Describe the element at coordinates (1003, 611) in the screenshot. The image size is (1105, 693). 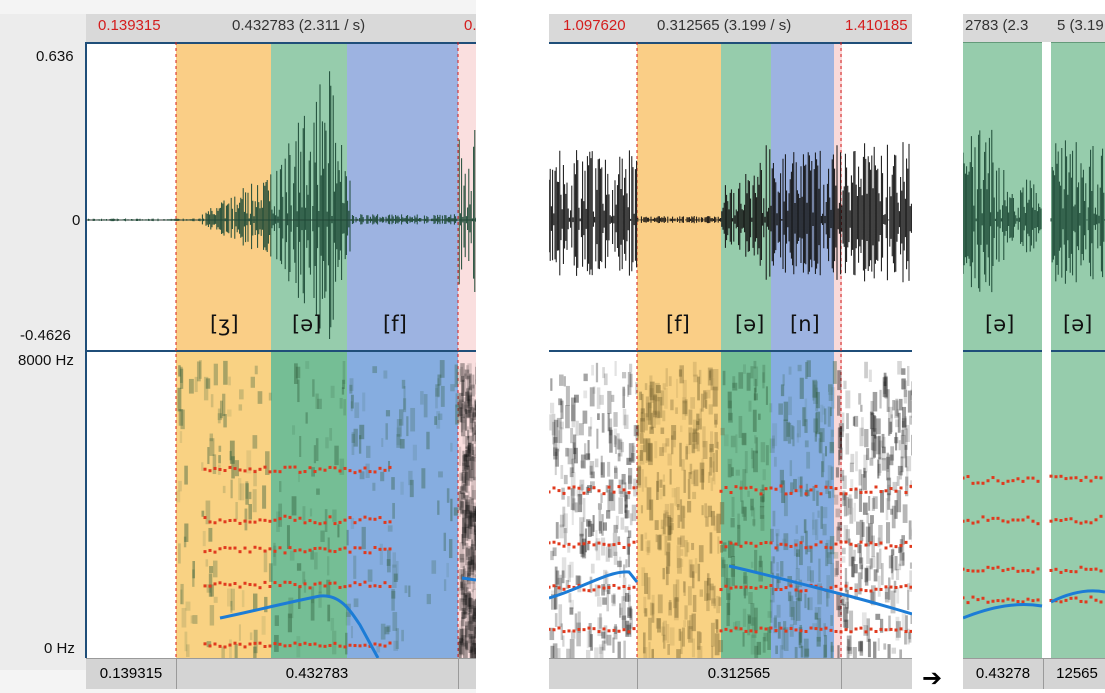
I see `comparison-pitch-contour` at that location.